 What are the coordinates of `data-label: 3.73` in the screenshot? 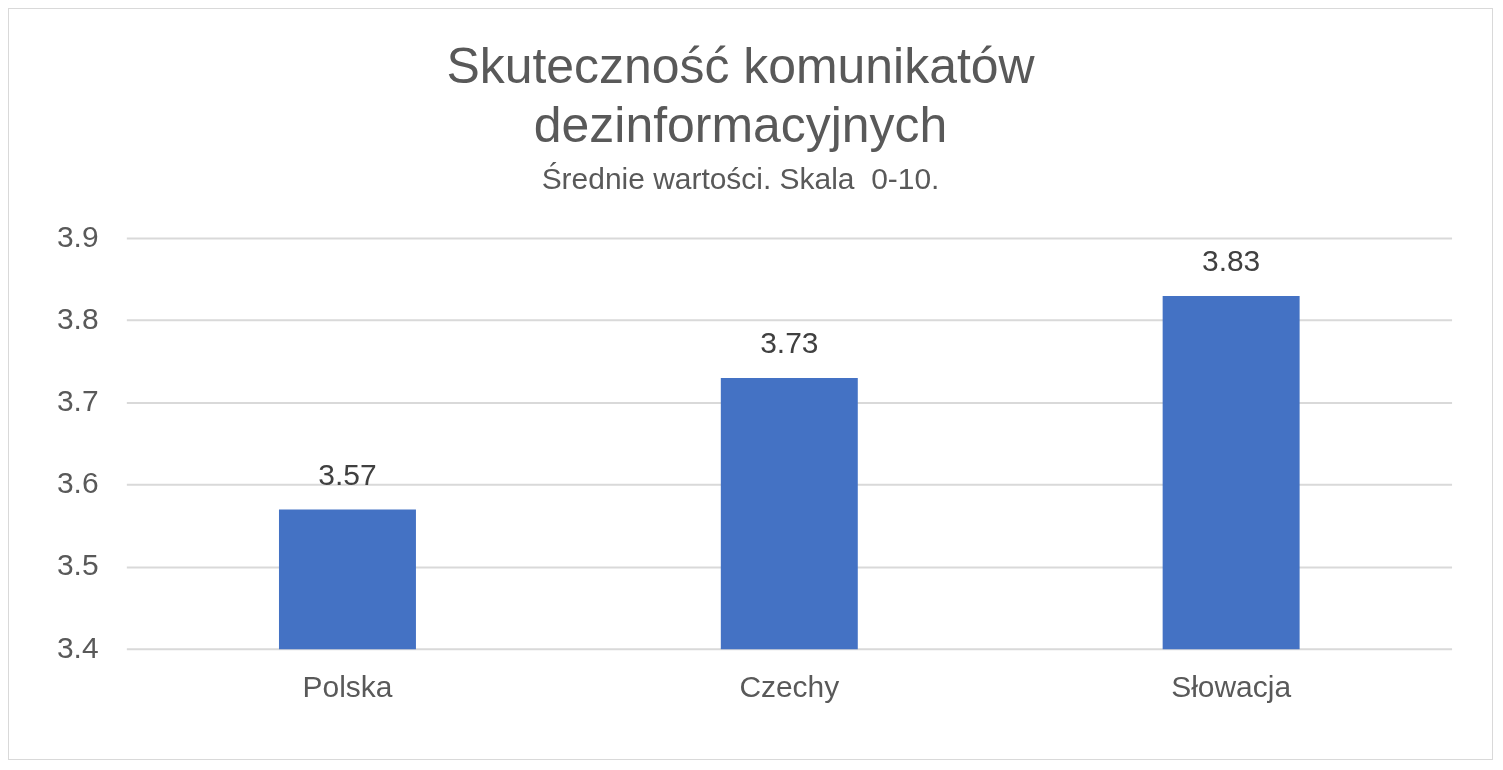 It's located at (789, 343).